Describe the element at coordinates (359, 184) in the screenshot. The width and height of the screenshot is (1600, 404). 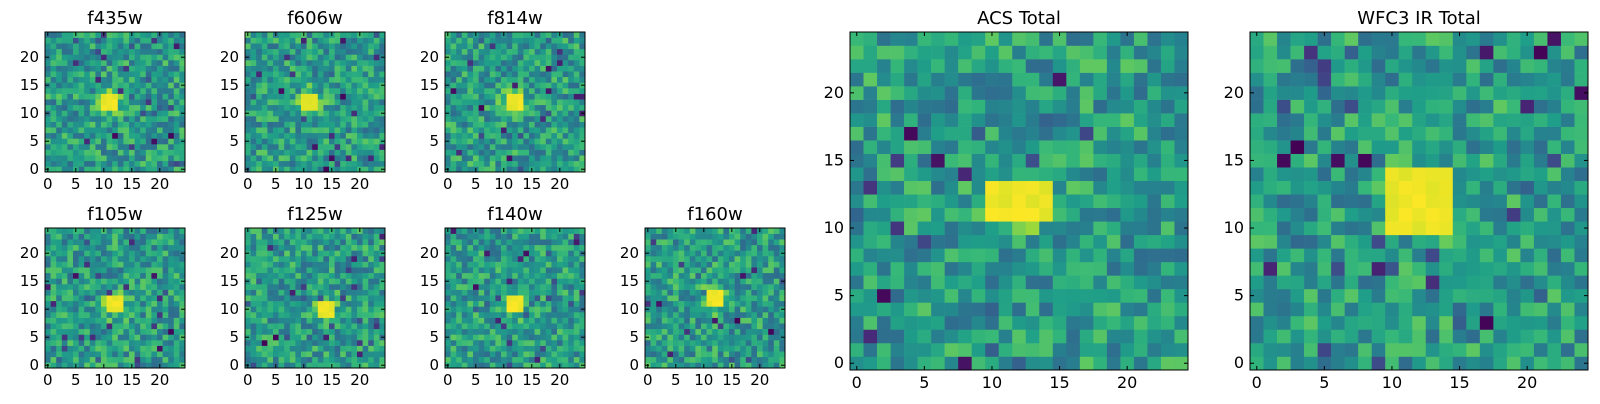
I see `x-tick-label: 20` at that location.